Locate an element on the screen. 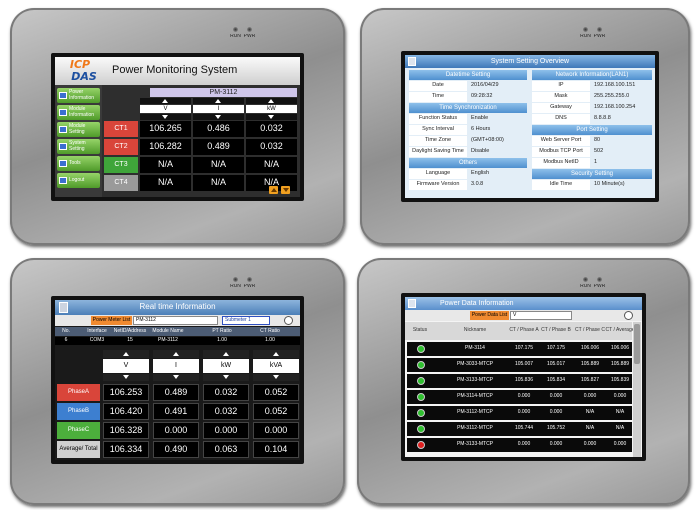  info-header: Interface is located at coordinates (97, 330).